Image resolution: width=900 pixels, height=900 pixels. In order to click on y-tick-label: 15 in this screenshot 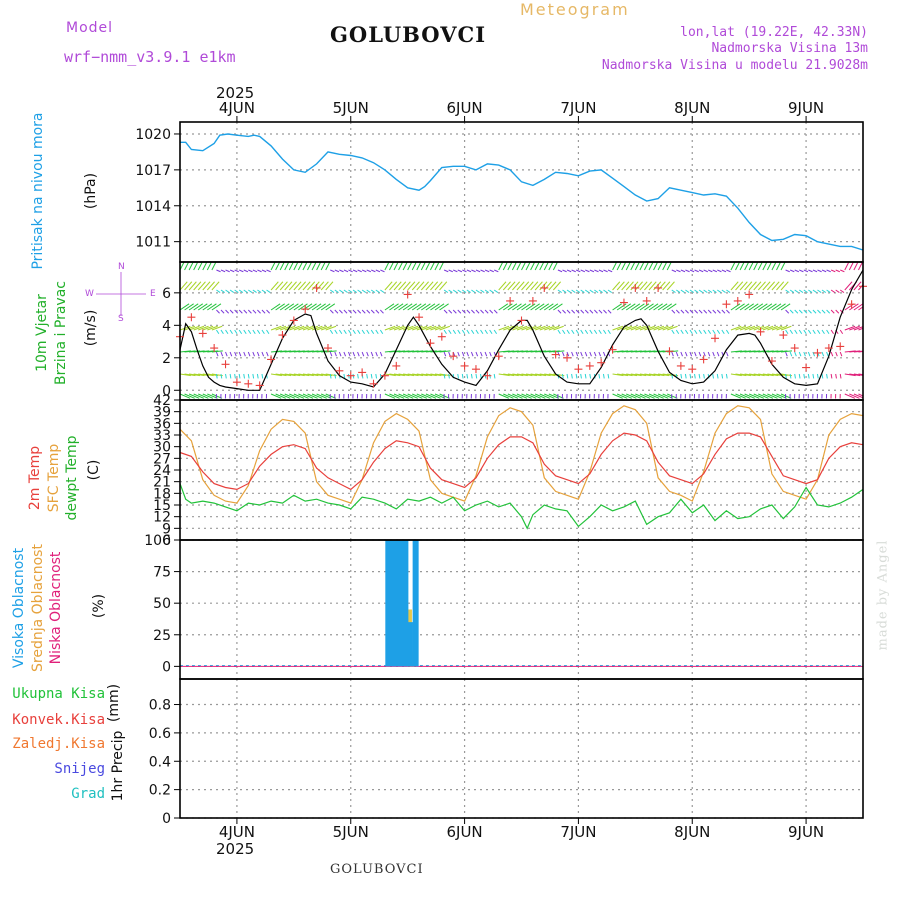, I will do `click(162, 506)`.